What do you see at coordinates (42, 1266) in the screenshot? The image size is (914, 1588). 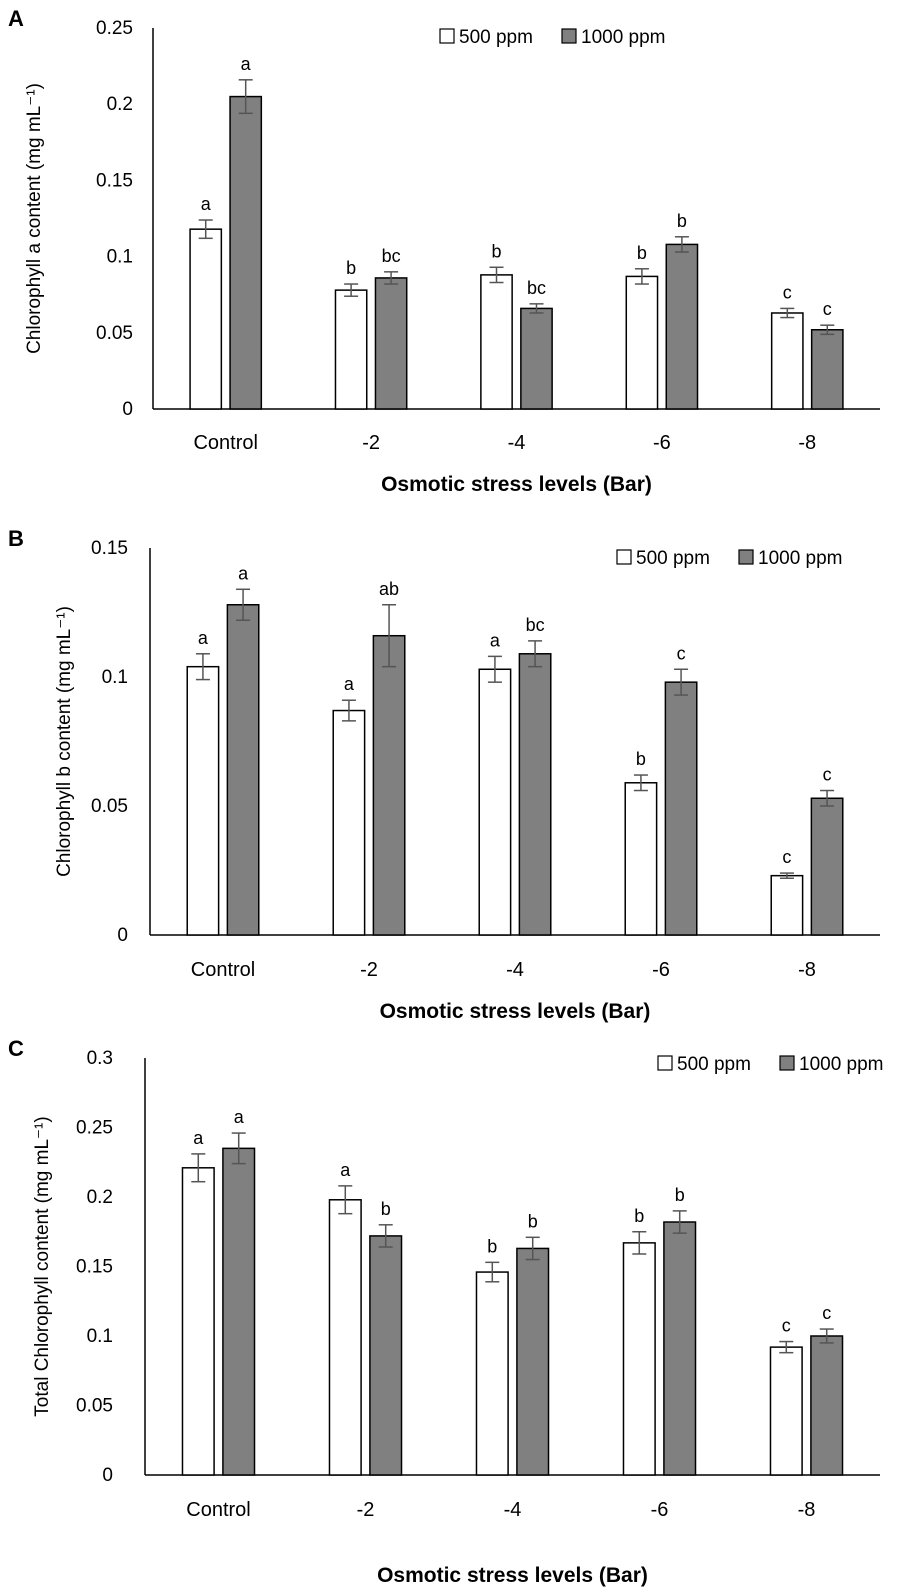 I see `panel-c-y-axis-title: Total Chlorophyll content (mg mL⁻¹)` at bounding box center [42, 1266].